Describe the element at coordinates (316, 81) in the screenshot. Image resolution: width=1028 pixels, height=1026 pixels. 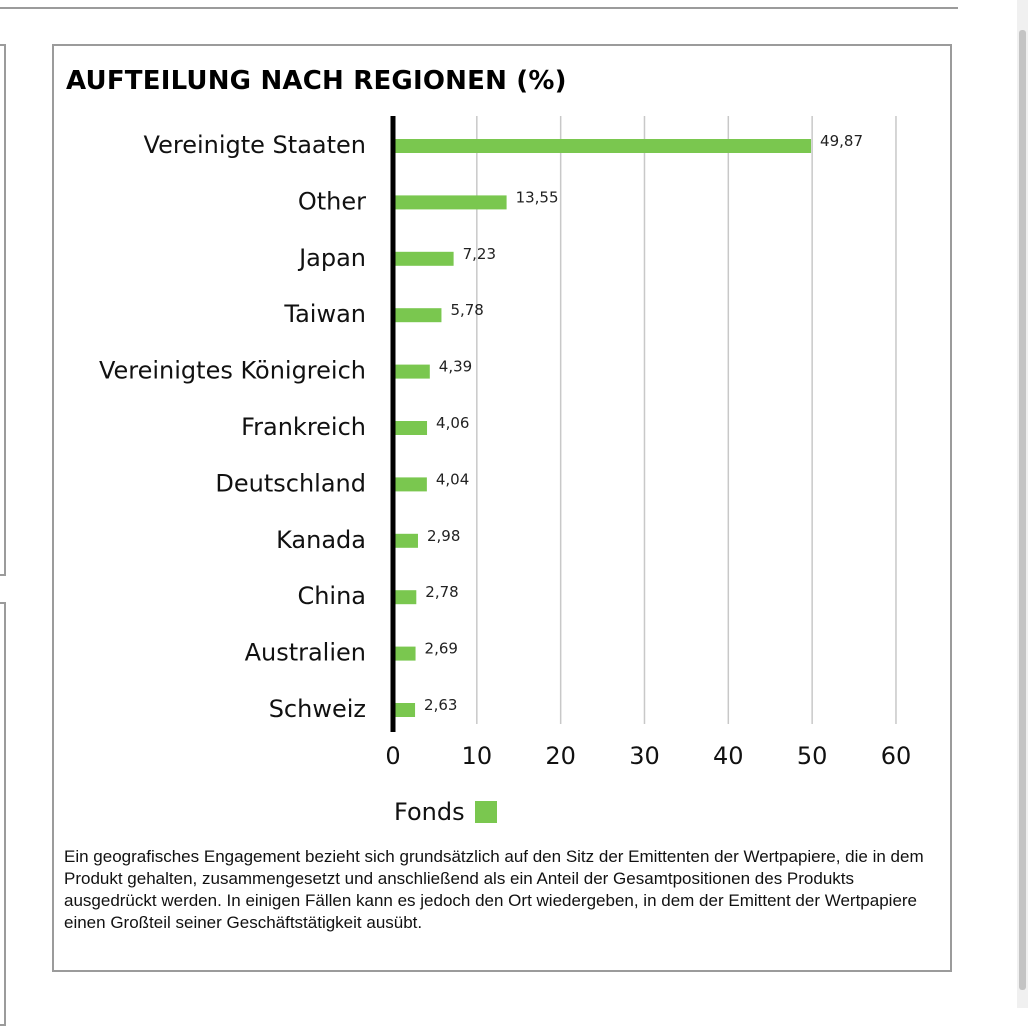
I see `chart-title: AUFTEILUNG NACH REGIONEN (%)` at that location.